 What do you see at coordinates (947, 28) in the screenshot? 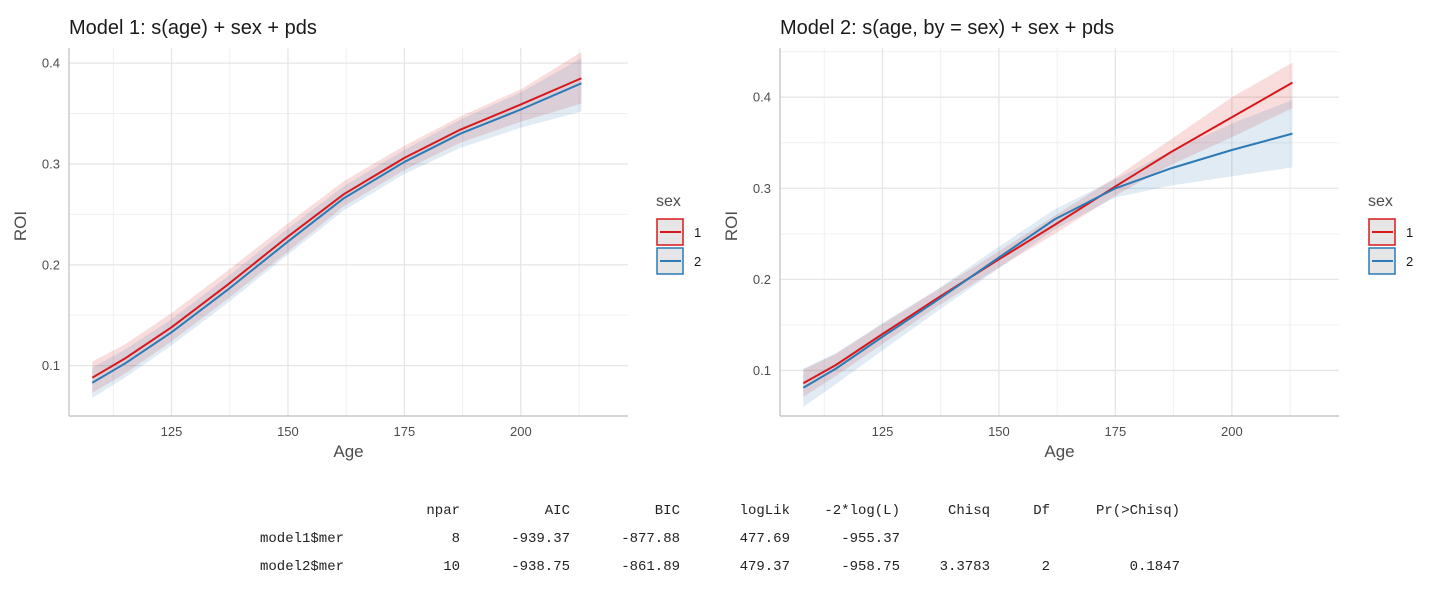
I see `panel-title: Model 2: s(age, by = sex) + sex + pds` at bounding box center [947, 28].